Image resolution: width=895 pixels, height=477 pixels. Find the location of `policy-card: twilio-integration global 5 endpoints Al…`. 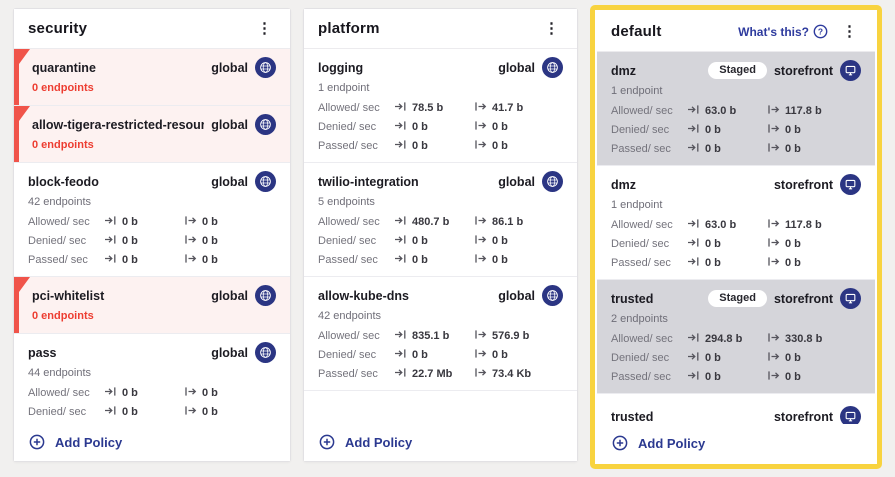

policy-card: twilio-integration global 5 endpoints Al… is located at coordinates (440, 220).